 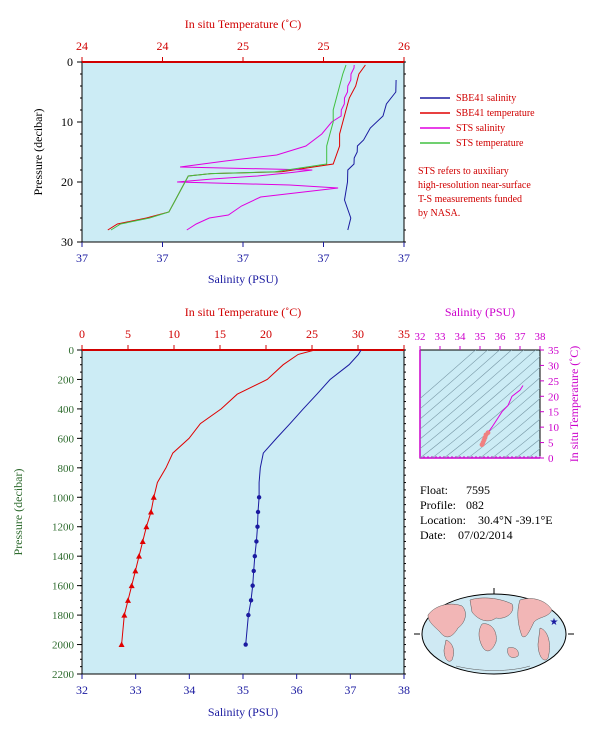 What do you see at coordinates (470, 199) in the screenshot?
I see `note-line: T-S measurements funded` at bounding box center [470, 199].